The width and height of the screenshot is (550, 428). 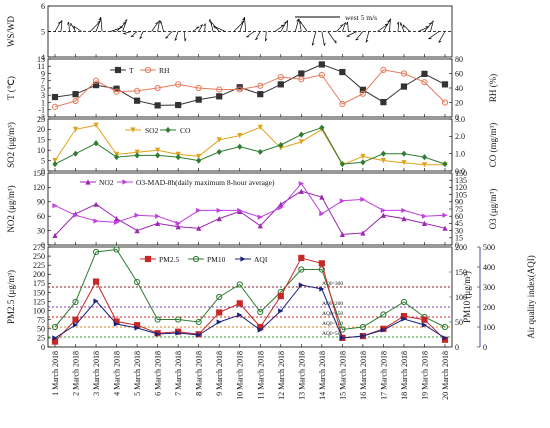 What do you see at coordinates (489, 247) in the screenshot?
I see `y2-tick-label: 500` at bounding box center [489, 247].